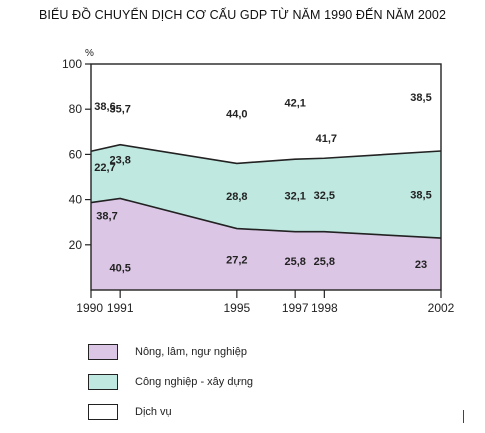  Describe the element at coordinates (191, 352) in the screenshot. I see `legend-label-agriculture: Nông, lâm, ngư nghiệp` at that location.